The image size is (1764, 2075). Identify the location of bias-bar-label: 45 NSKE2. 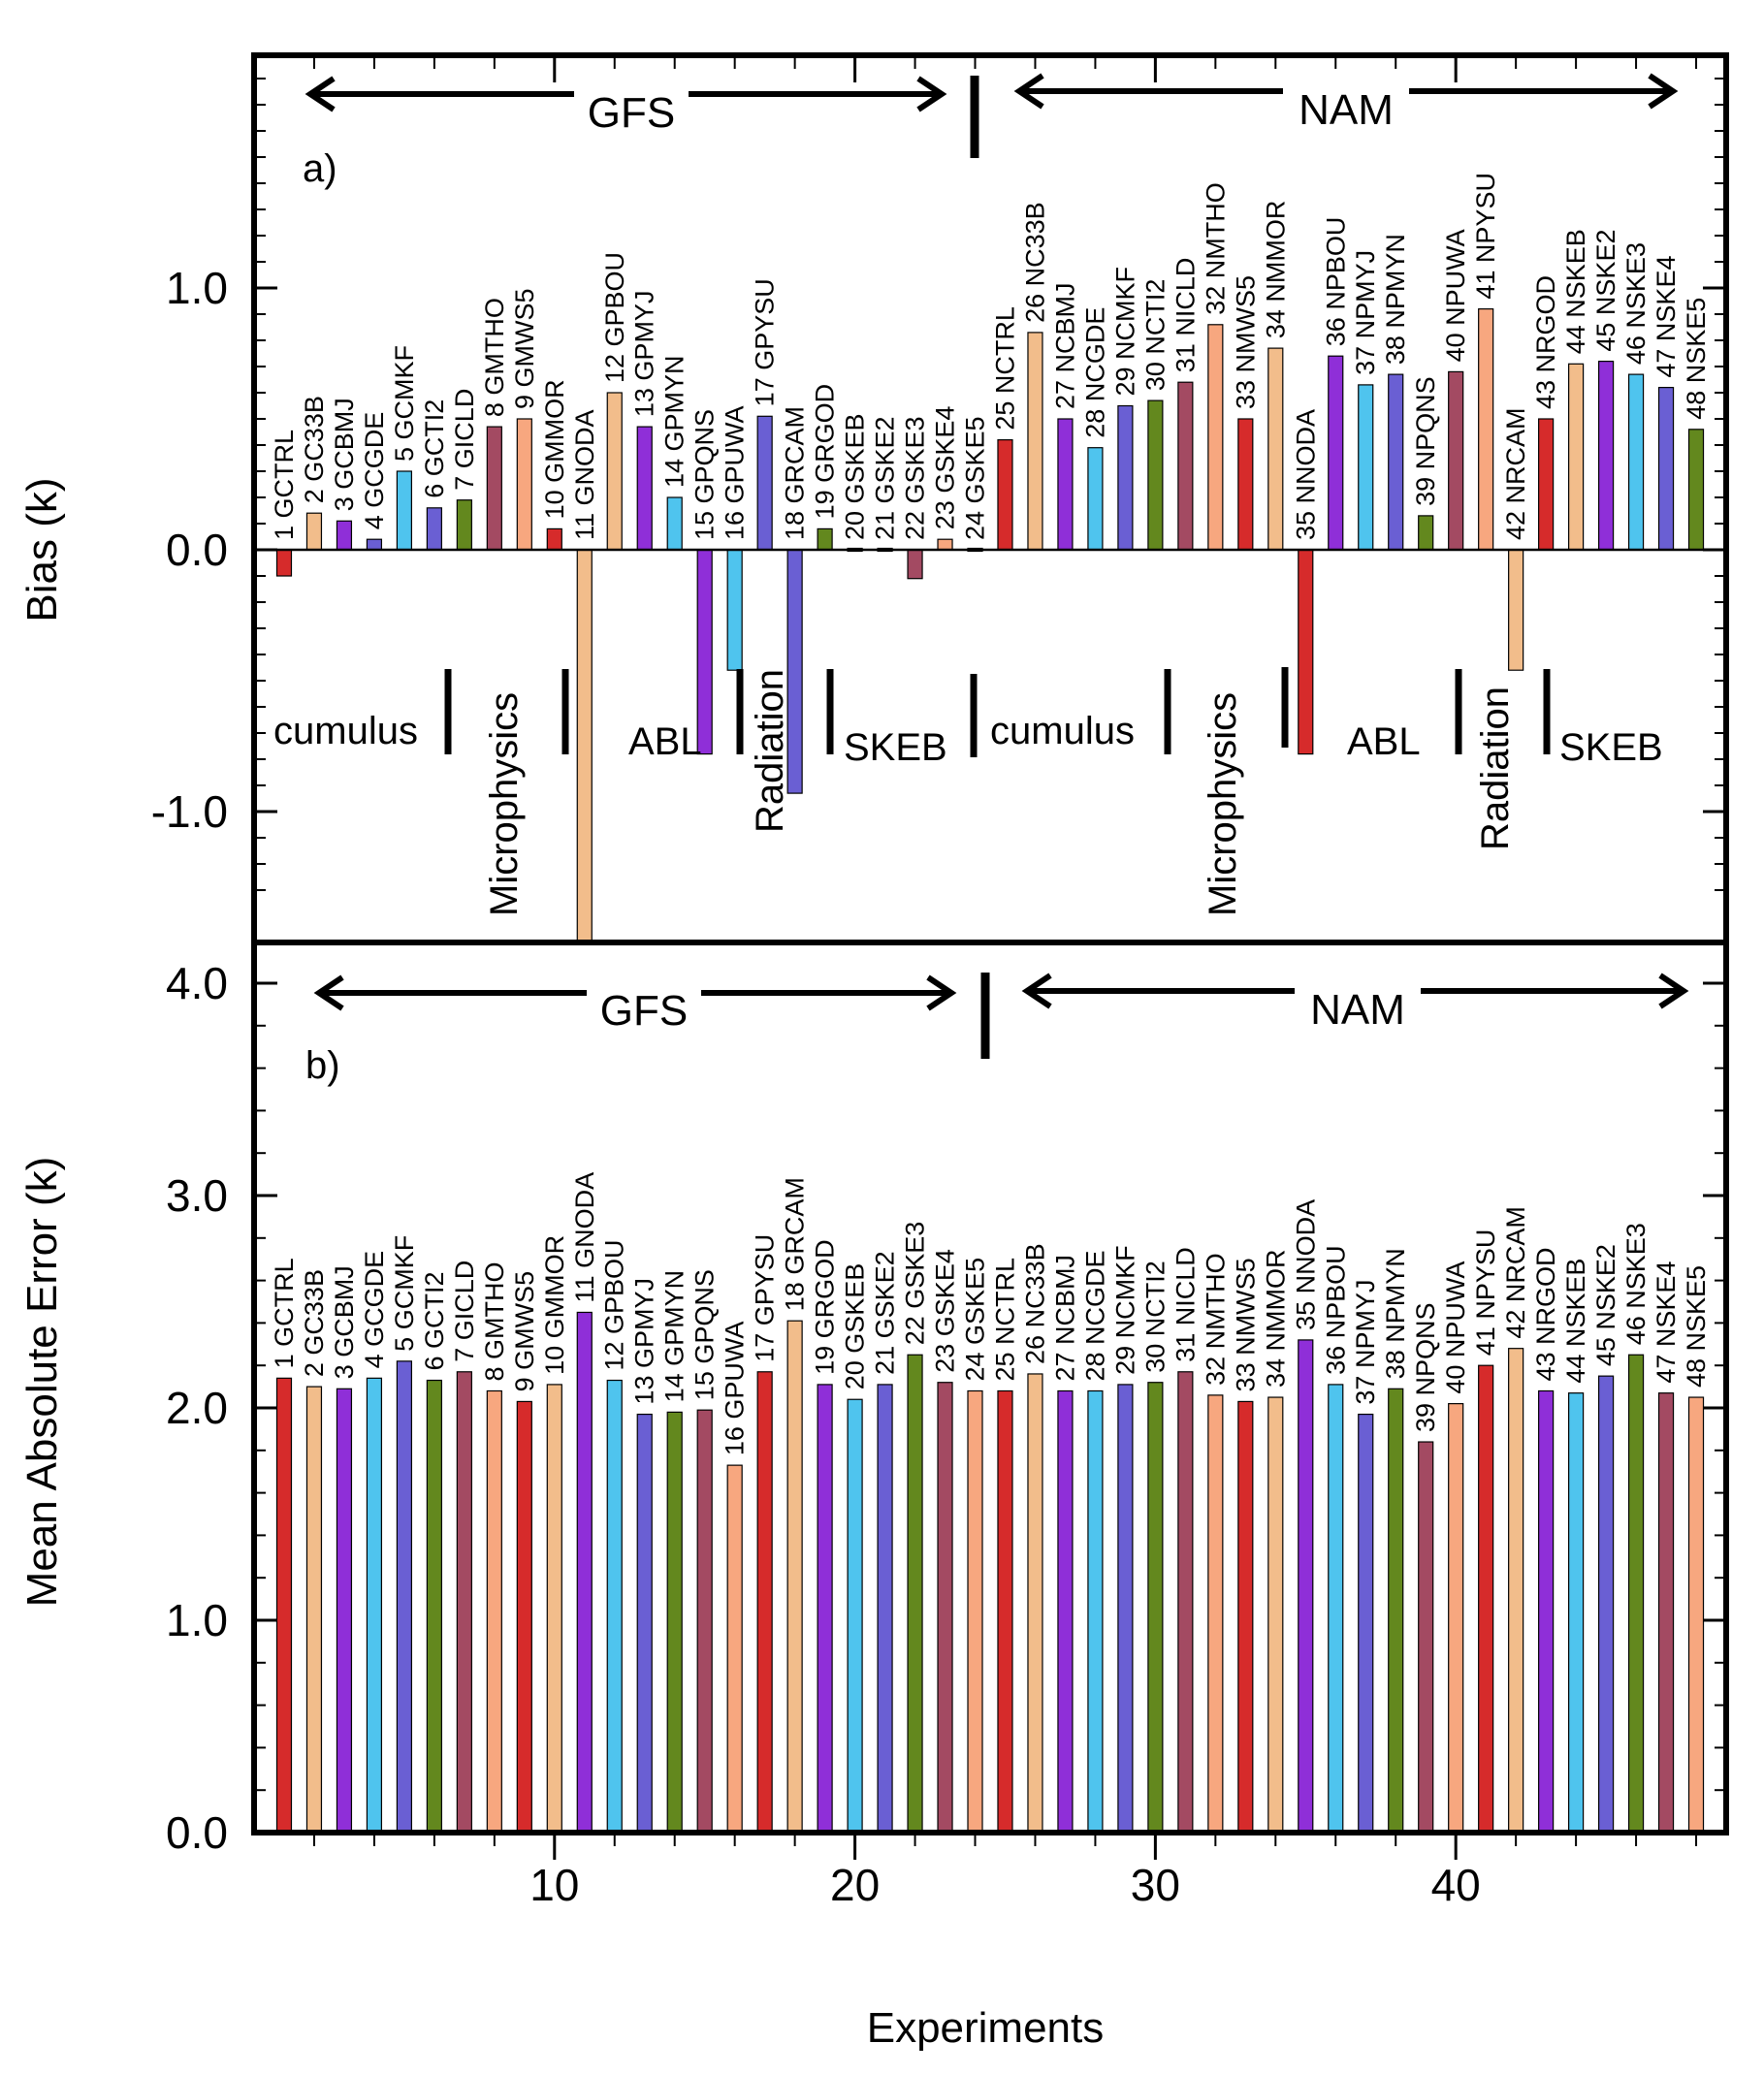
(1606, 291).